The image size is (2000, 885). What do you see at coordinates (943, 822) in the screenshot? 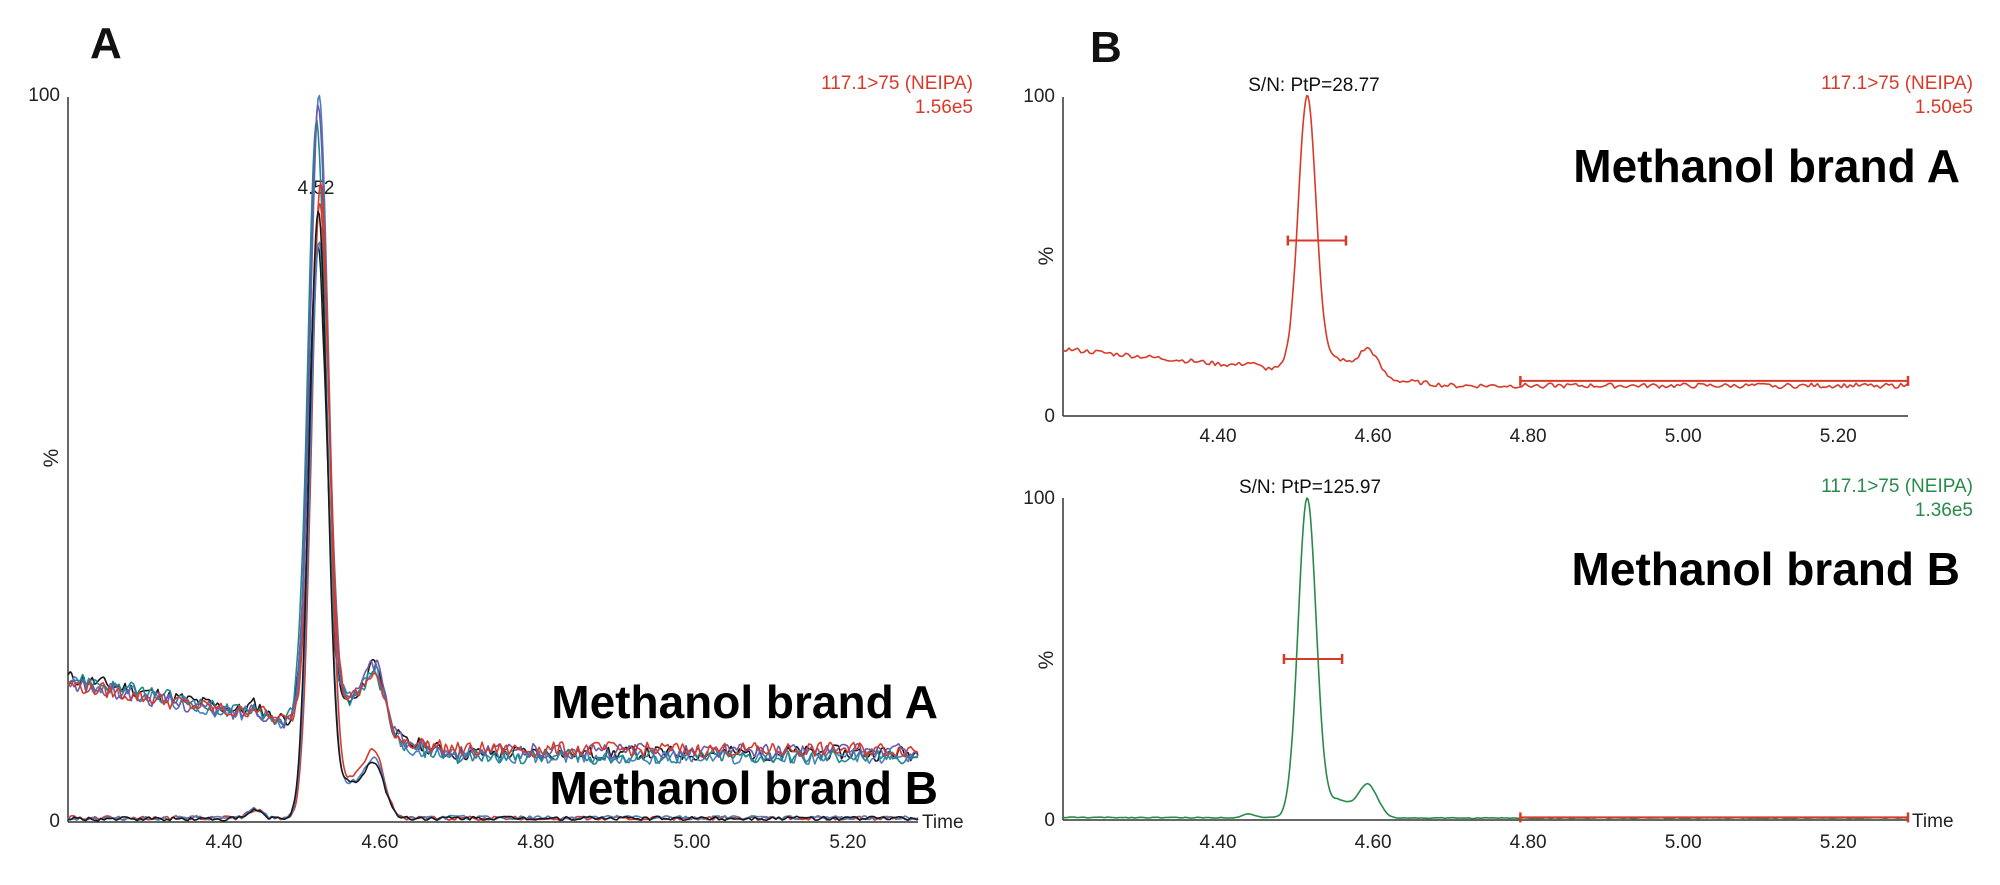
I see `panel-a-x-label: Time` at bounding box center [943, 822].